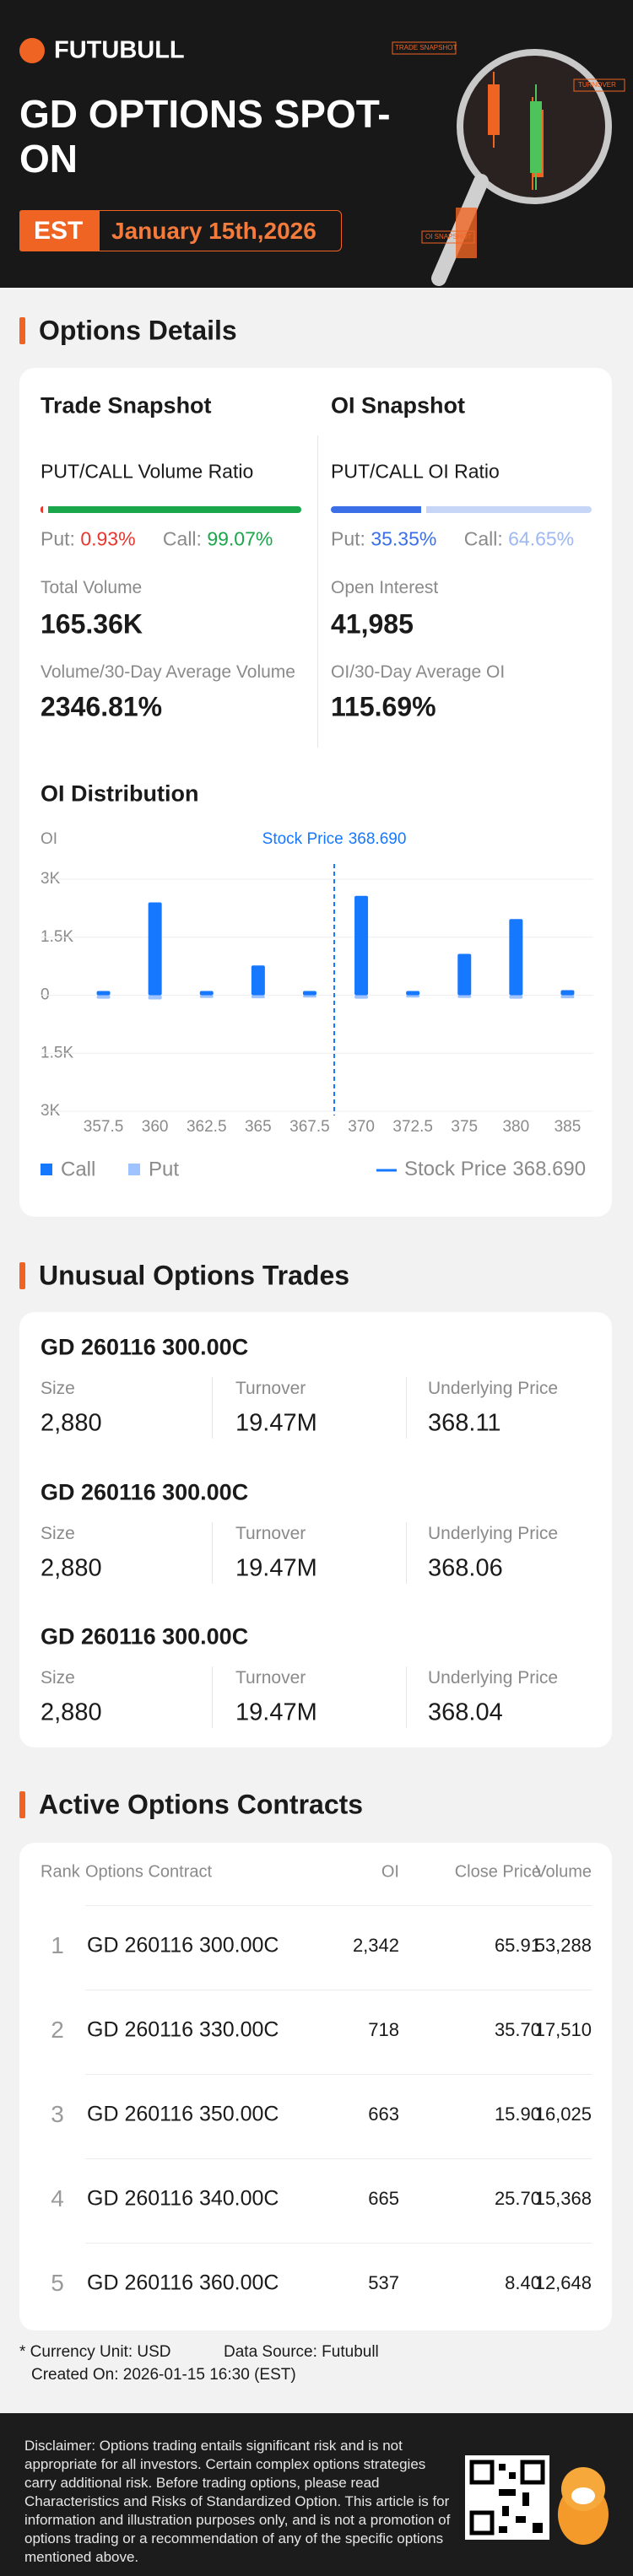 The height and width of the screenshot is (2576, 633). I want to click on put-value: 0.93%, so click(108, 538).